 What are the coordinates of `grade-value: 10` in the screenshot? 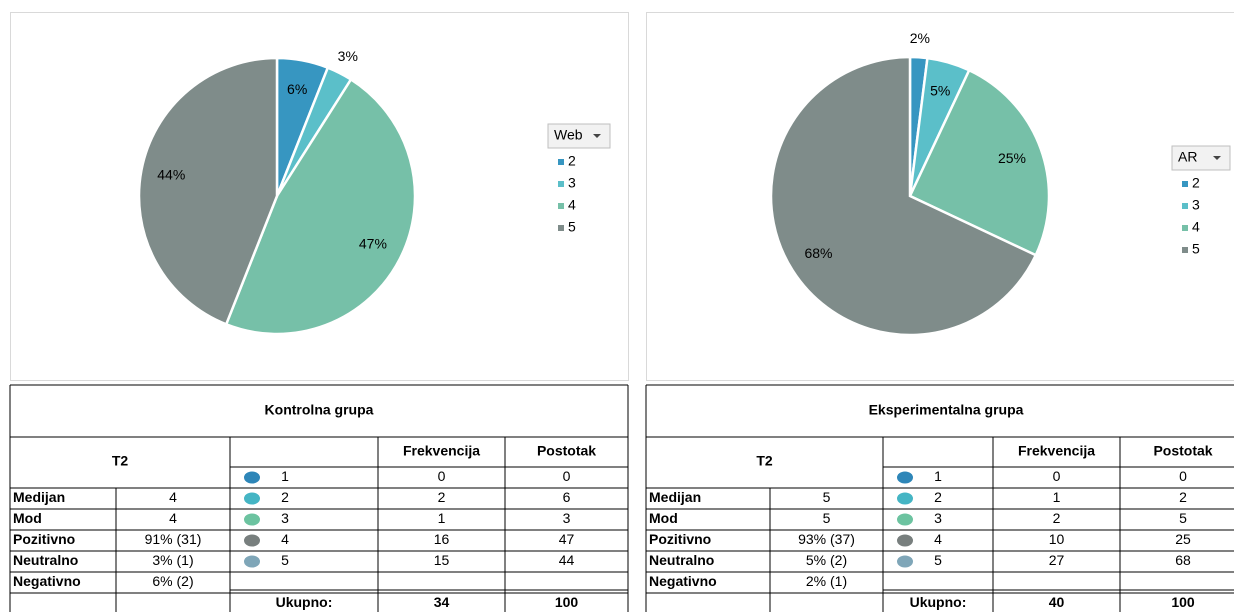 It's located at (1057, 539).